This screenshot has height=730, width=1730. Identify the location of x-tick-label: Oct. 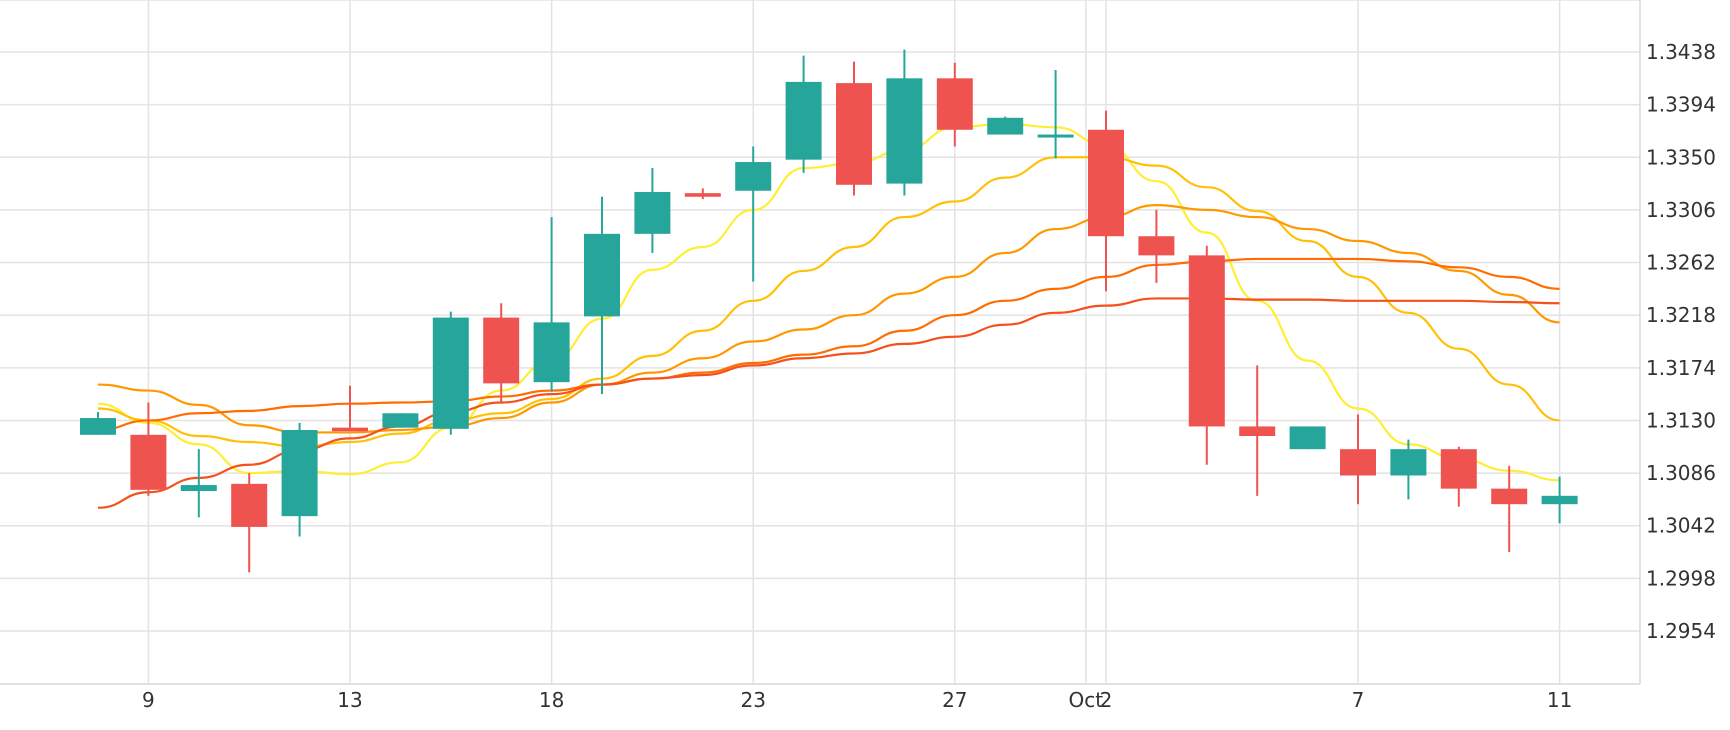
(1086, 700).